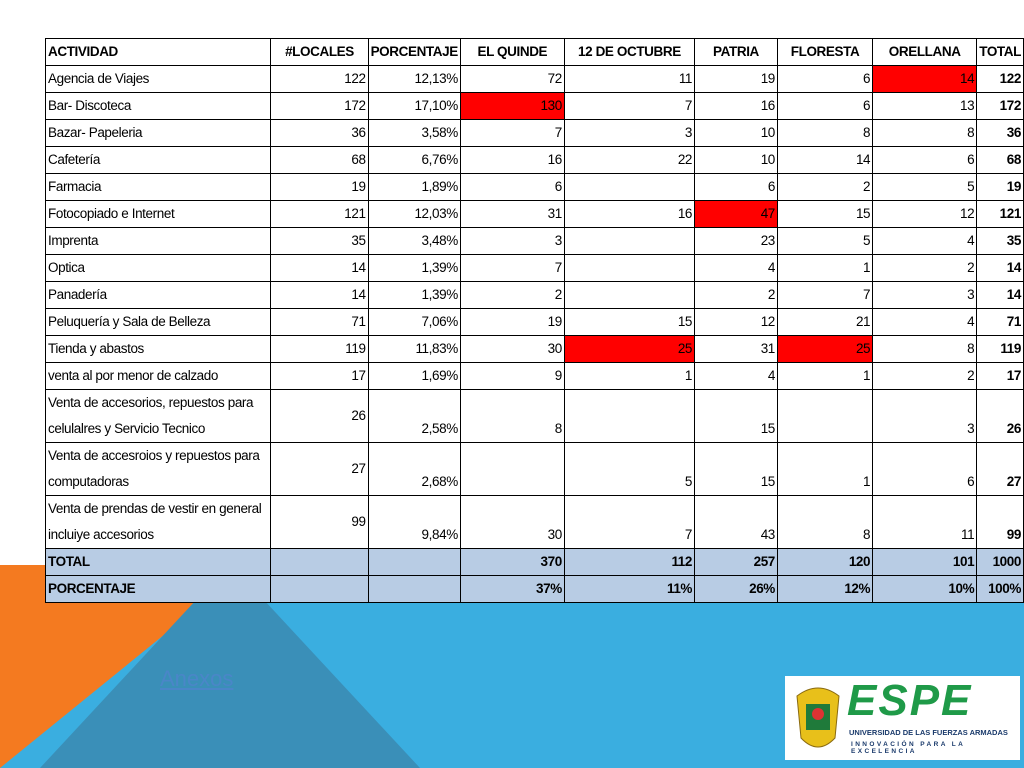  I want to click on table-cell: Imprenta, so click(158, 241).